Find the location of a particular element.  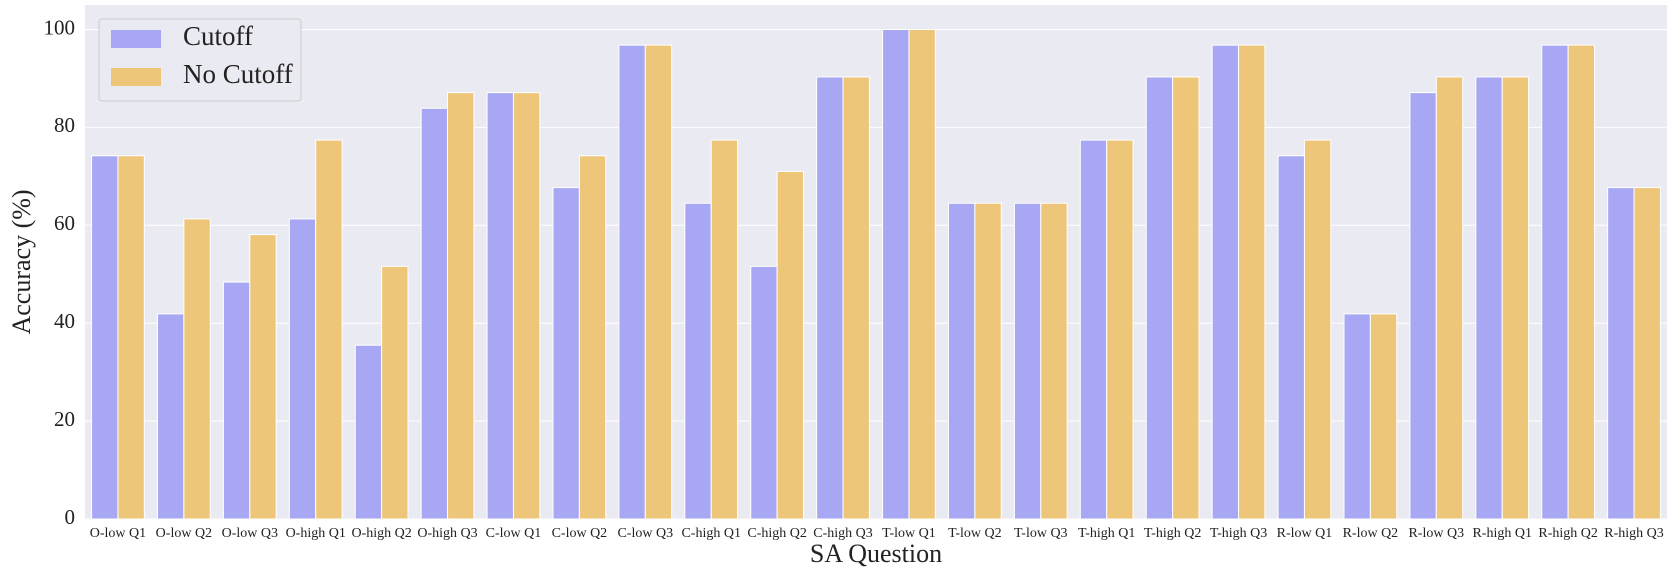

x-tick-label: O-high Q2 is located at coordinates (381, 533).